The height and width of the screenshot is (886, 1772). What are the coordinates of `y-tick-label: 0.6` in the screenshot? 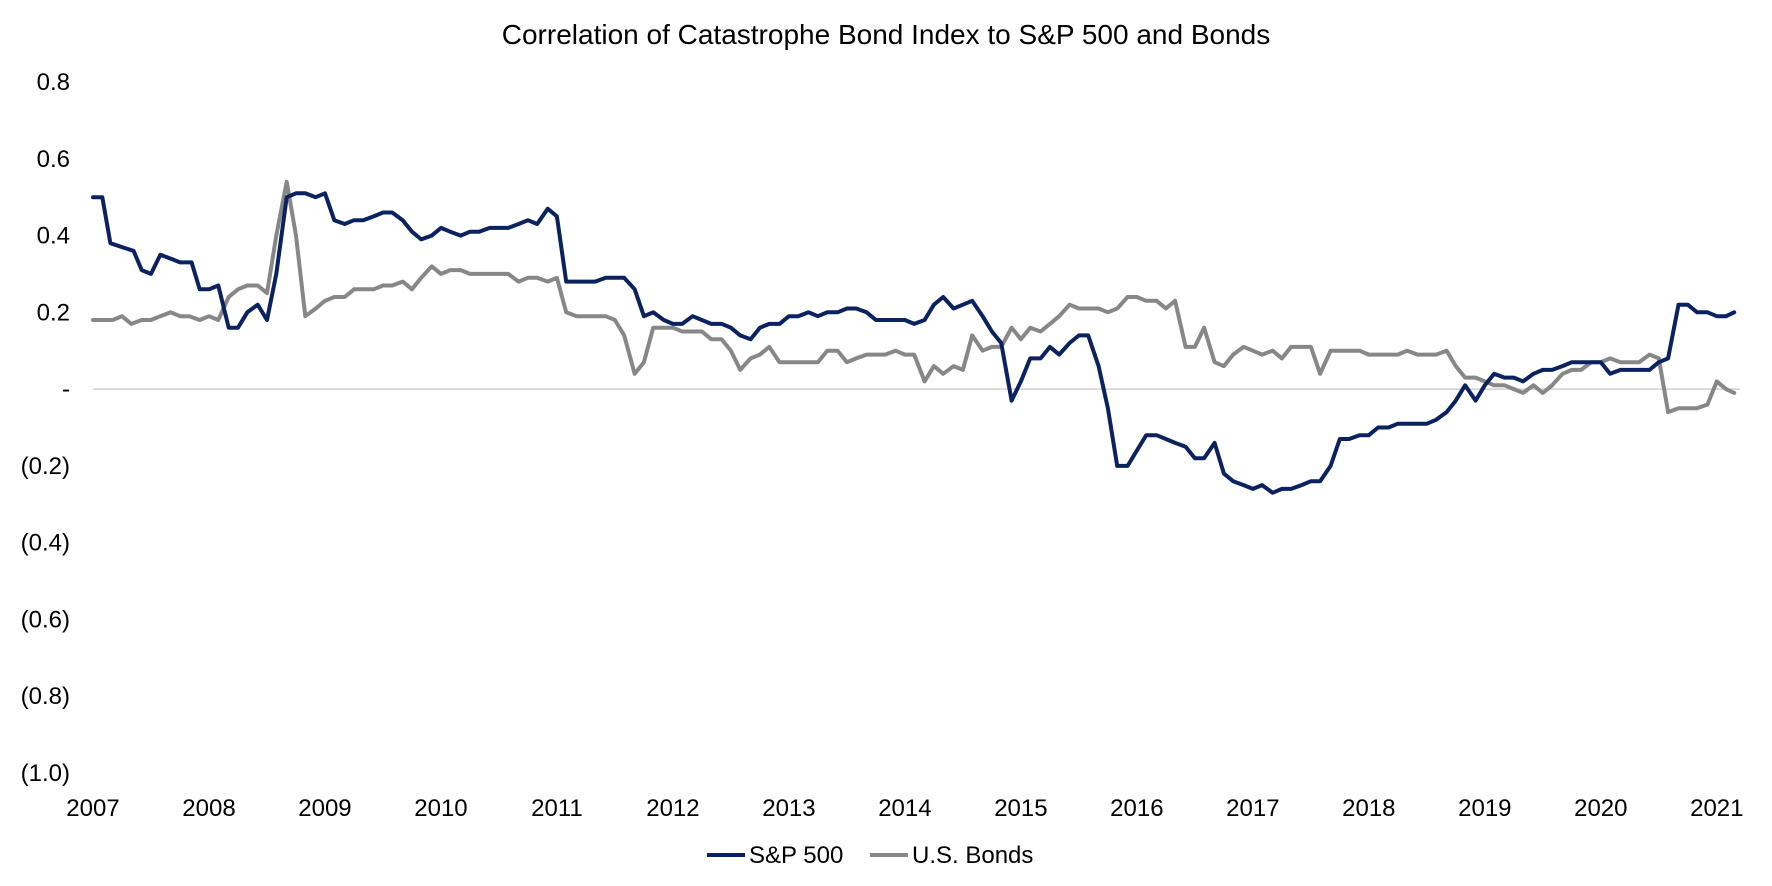 It's located at (53, 159).